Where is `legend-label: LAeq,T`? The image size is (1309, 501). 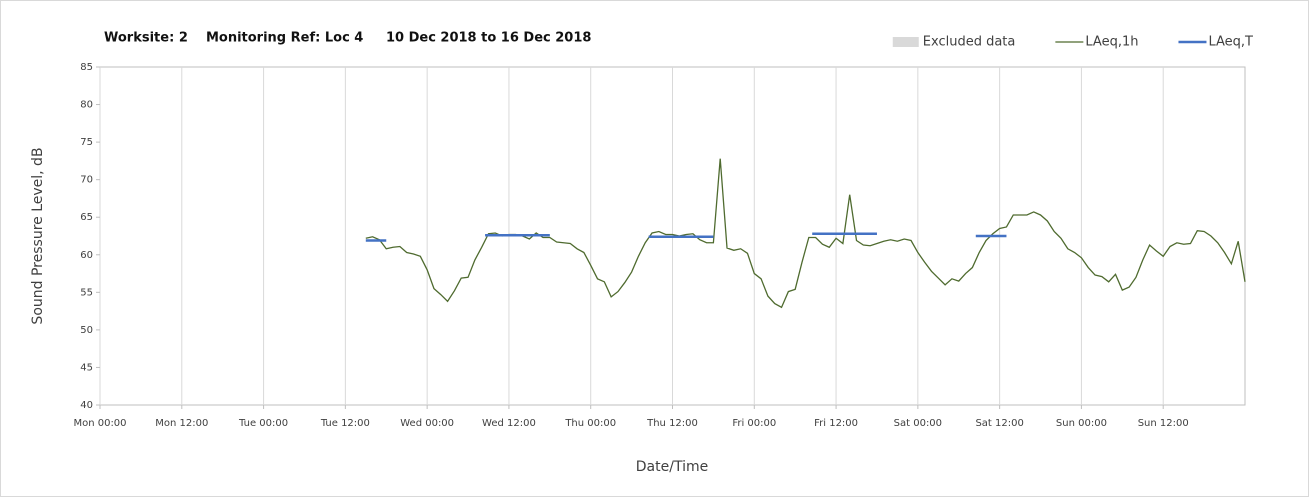 legend-label: LAeq,T is located at coordinates (1230, 42).